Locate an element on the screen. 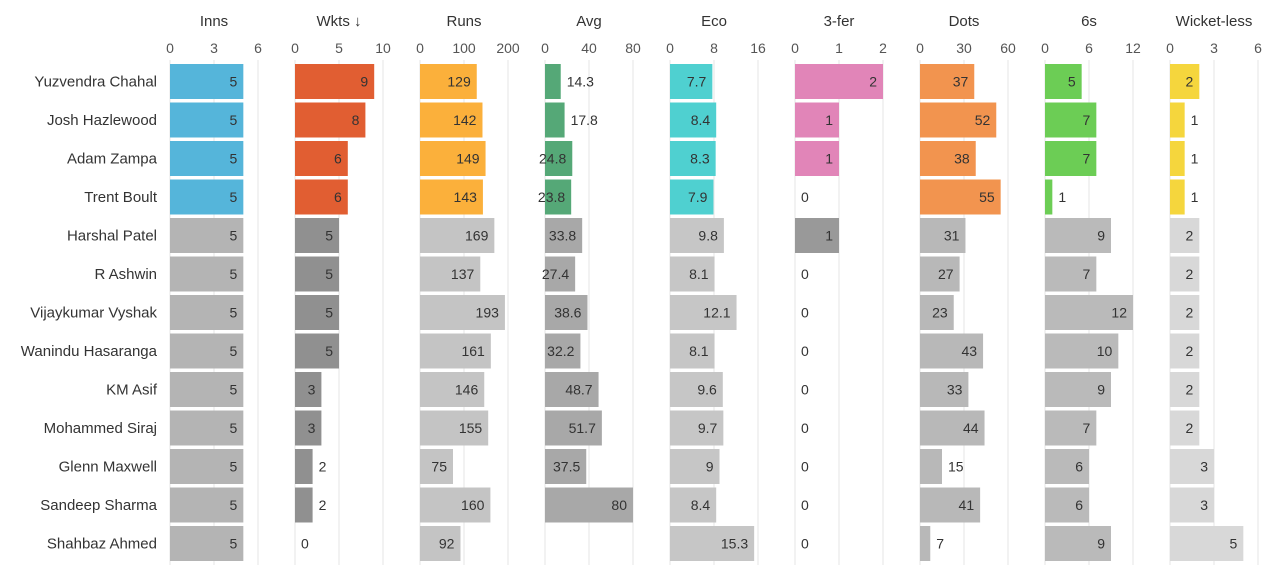  tick-label: 100 is located at coordinates (464, 48).